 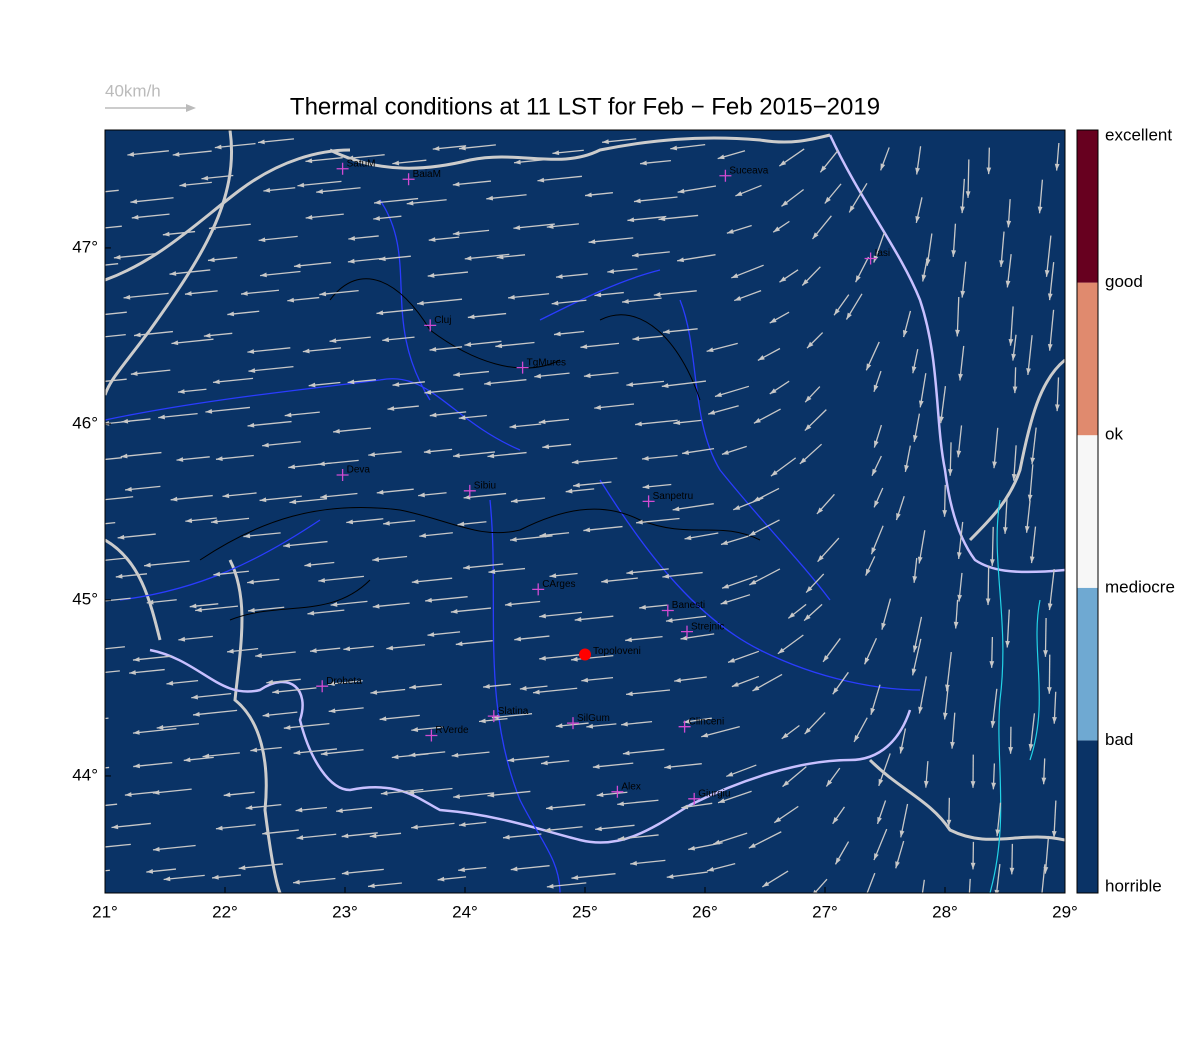 I want to click on city-label: Giurgiu, so click(x=714, y=793).